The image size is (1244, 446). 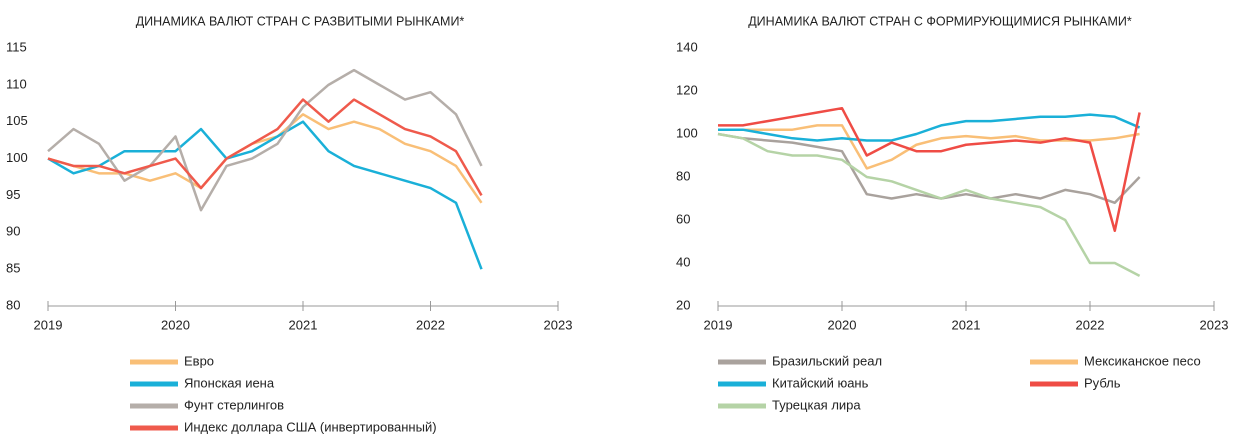 I want to click on y-tick-label: 110, so click(x=16, y=83).